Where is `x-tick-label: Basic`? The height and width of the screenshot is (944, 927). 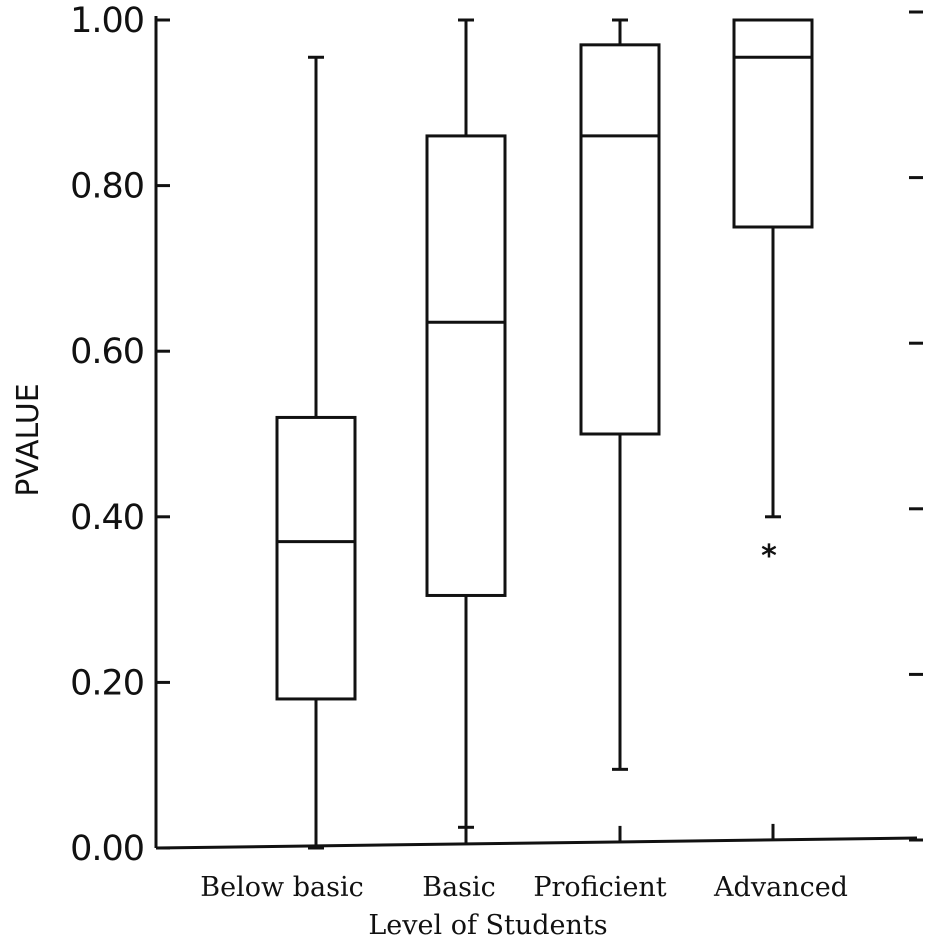
x-tick-label: Basic is located at coordinates (459, 887).